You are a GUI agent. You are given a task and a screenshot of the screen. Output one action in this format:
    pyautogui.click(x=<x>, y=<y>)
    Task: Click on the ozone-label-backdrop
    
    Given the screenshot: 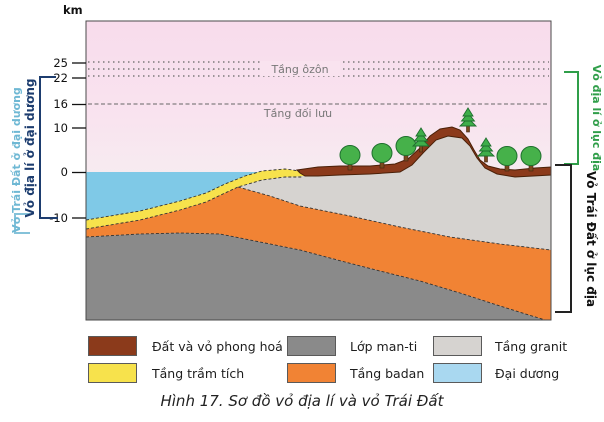 What is the action you would take?
    pyautogui.click(x=300, y=68)
    